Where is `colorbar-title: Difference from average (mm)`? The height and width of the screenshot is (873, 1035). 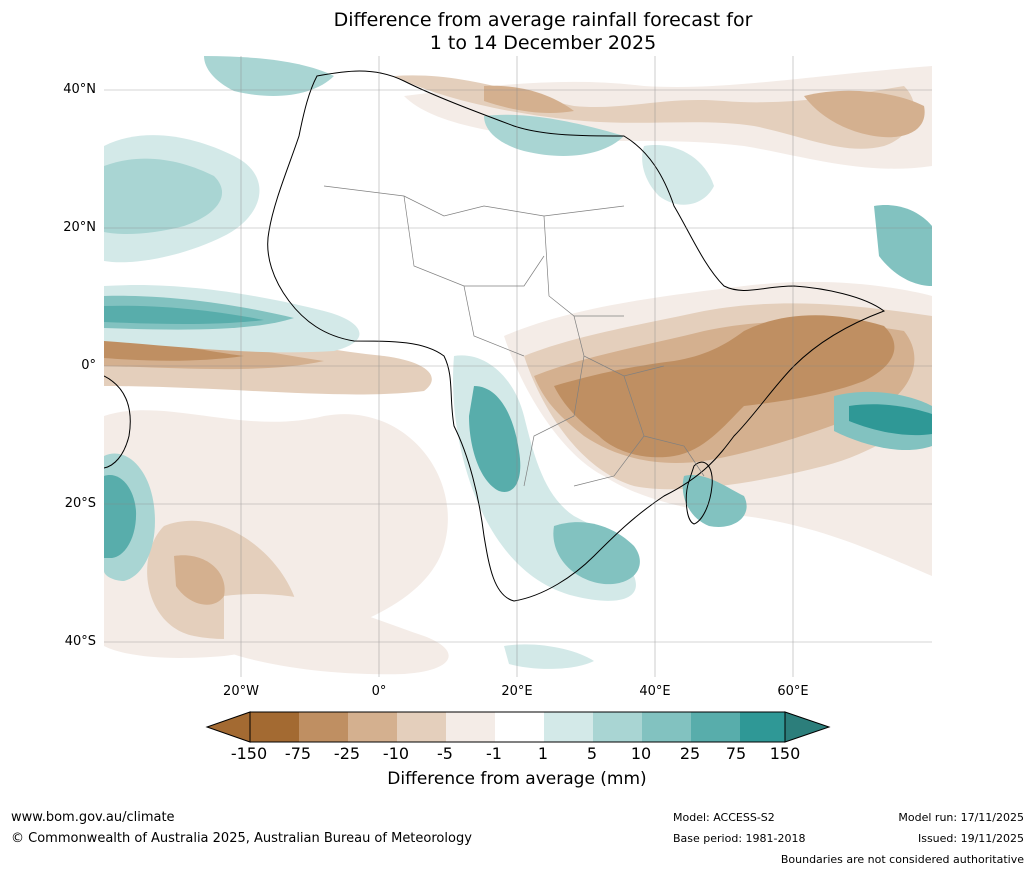
colorbar-title: Difference from average (mm) is located at coordinates (517, 779).